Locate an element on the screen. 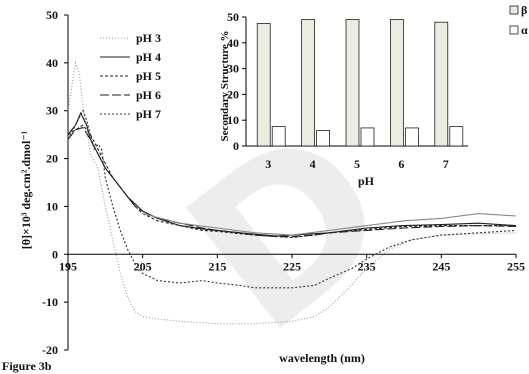  bar-β-7 is located at coordinates (441, 84).